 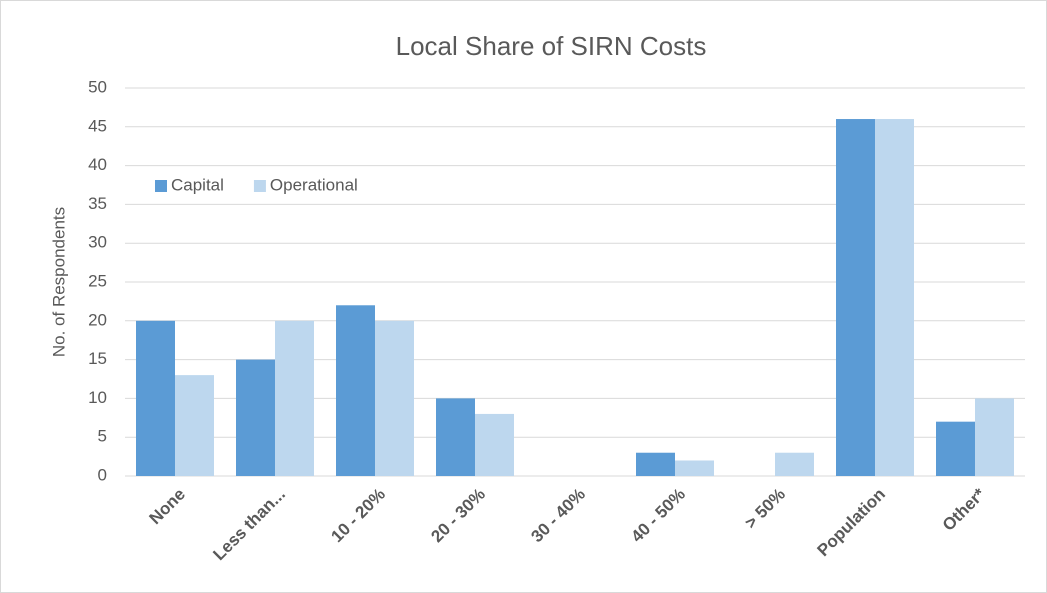 I want to click on legend-label: Operational, so click(x=314, y=184).